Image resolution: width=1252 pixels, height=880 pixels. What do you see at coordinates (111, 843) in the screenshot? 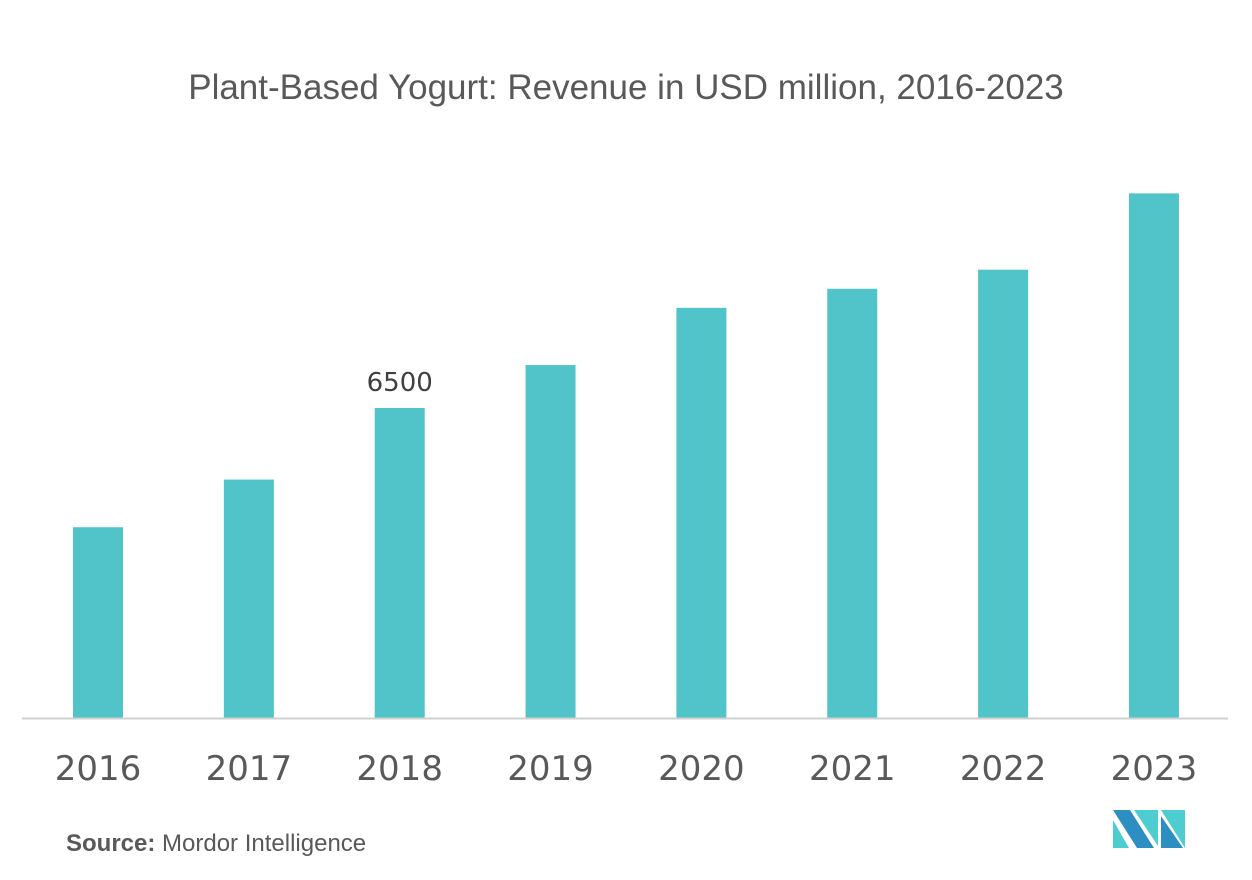
I see `source-label: Source:` at bounding box center [111, 843].